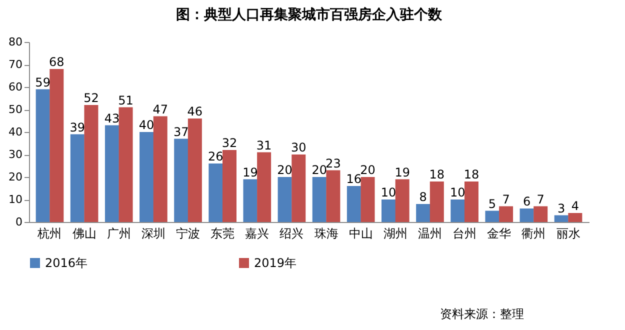 The image size is (625, 330). What do you see at coordinates (15, 132) in the screenshot?
I see `y-tick-label: 40` at bounding box center [15, 132].